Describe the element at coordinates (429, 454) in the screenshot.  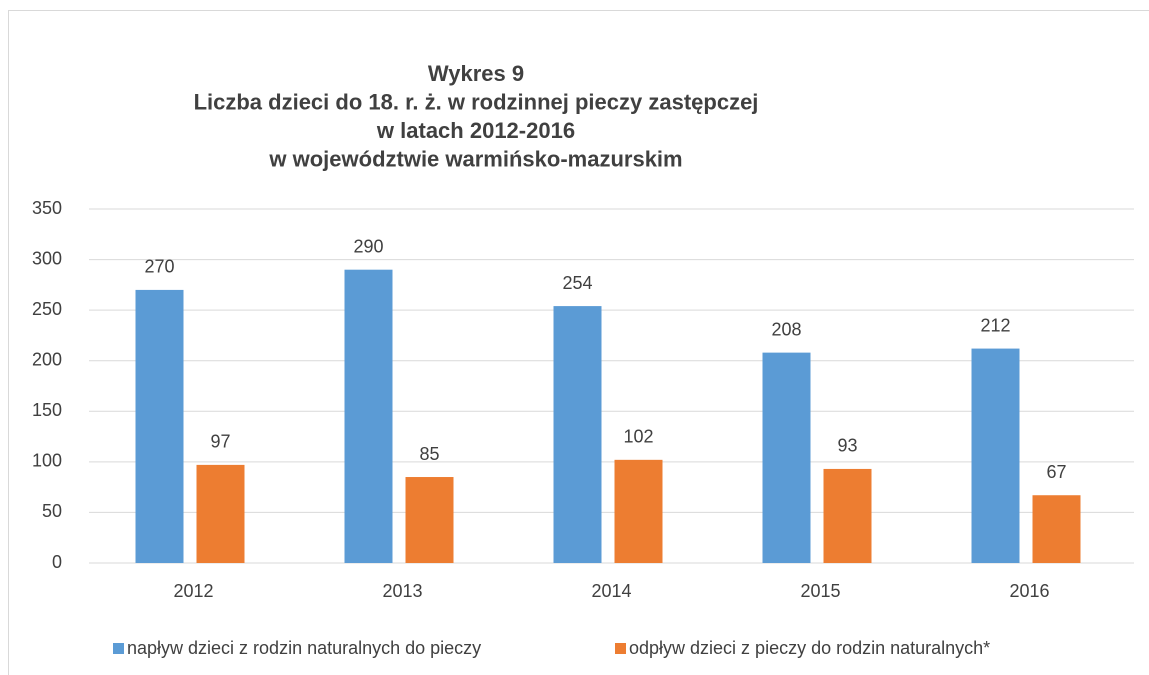
I see `data-label: 85` at that location.